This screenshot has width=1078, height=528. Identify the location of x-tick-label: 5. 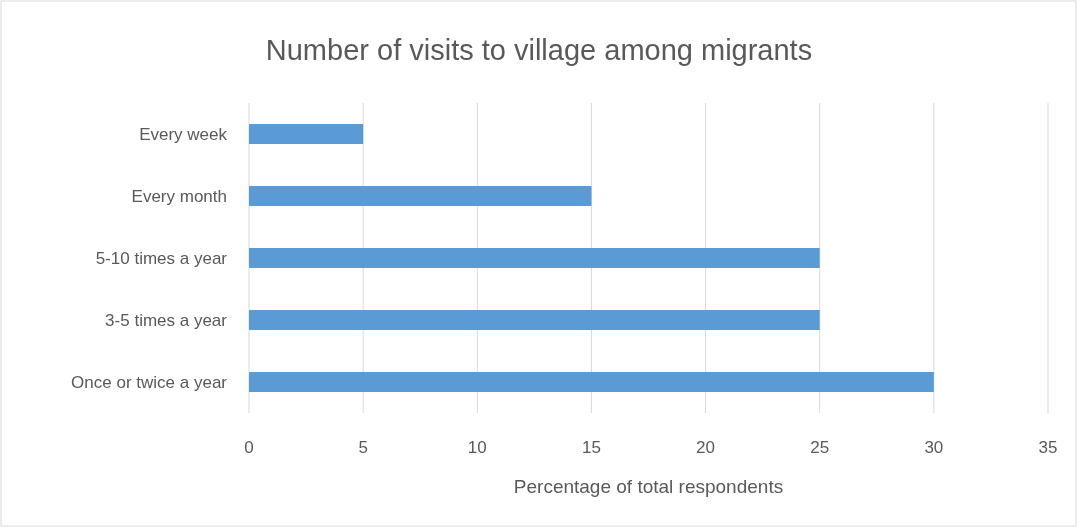
(363, 447).